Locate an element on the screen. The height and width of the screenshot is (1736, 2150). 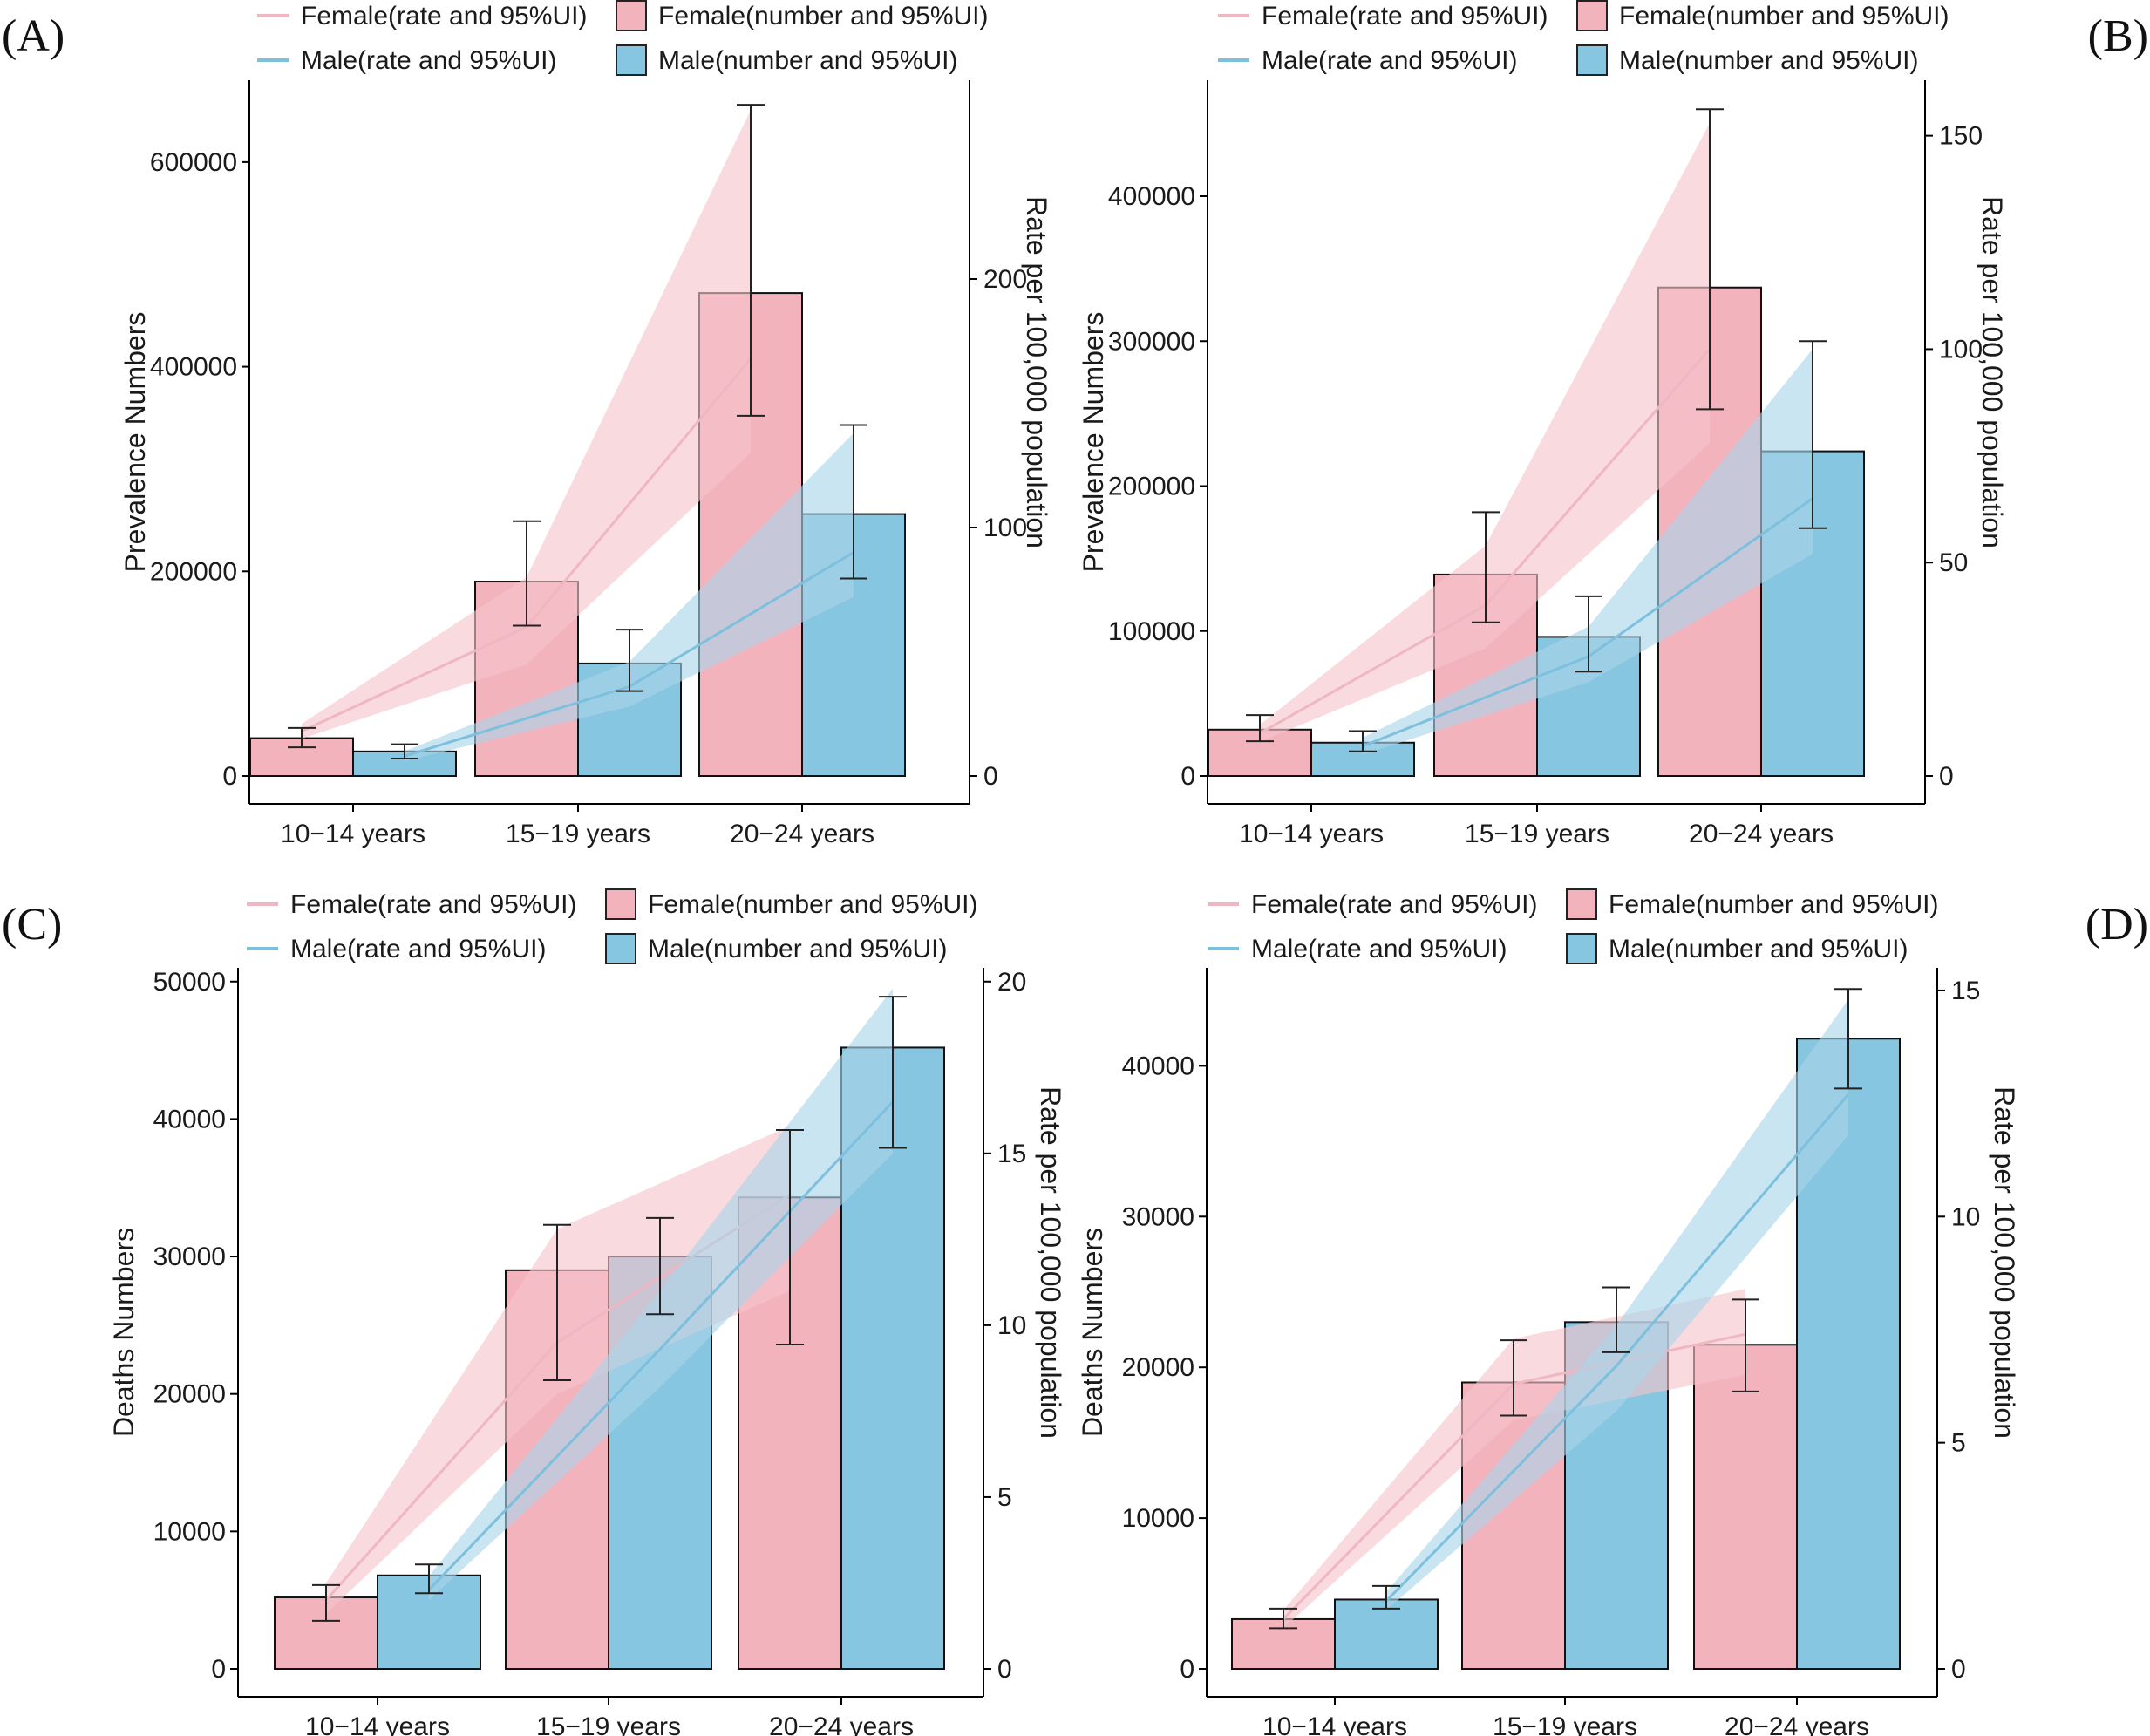
panel-label: (A) is located at coordinates (33, 36).